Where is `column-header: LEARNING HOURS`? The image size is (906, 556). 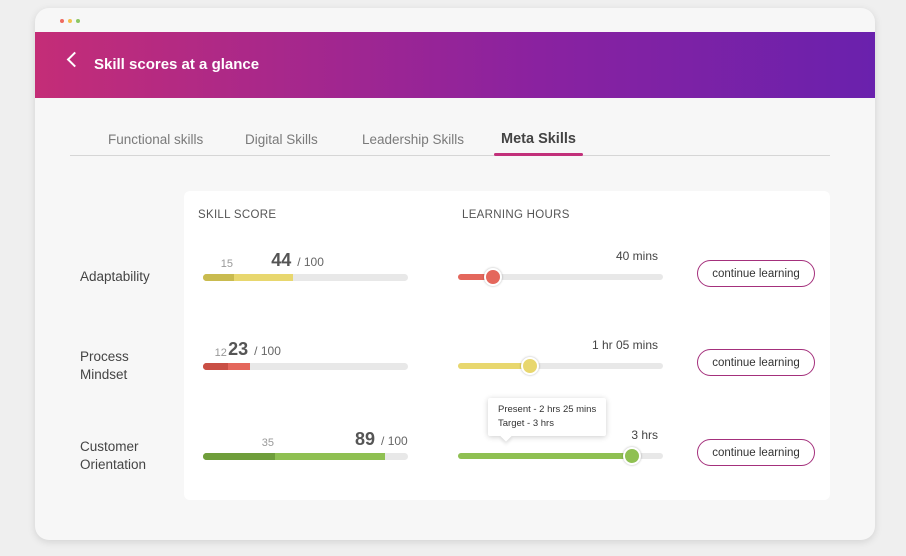 column-header: LEARNING HOURS is located at coordinates (516, 215).